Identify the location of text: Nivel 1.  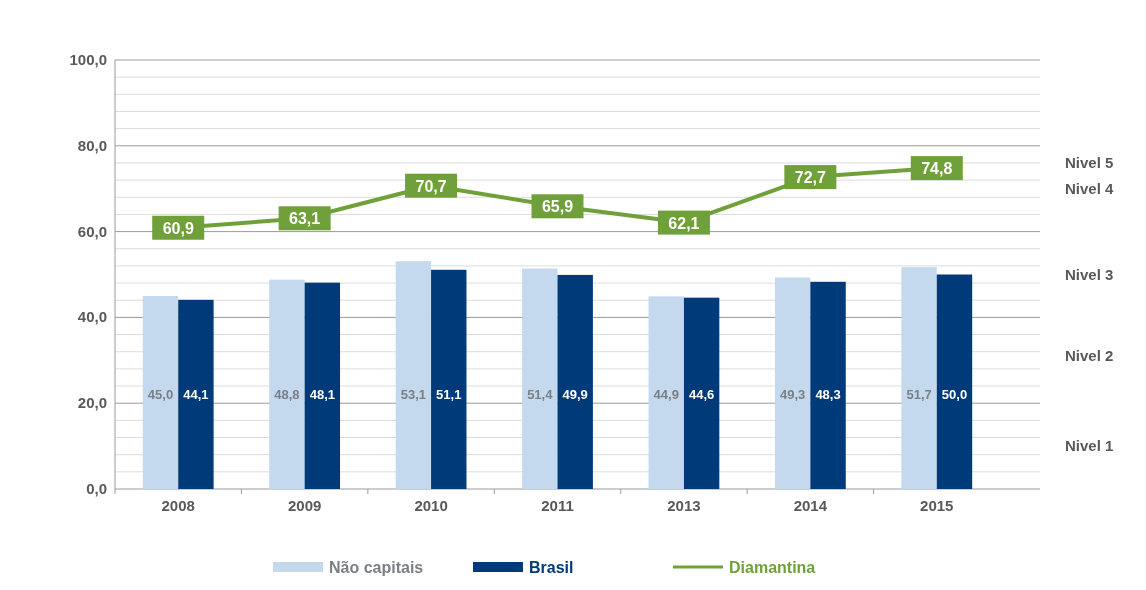
(1089, 446).